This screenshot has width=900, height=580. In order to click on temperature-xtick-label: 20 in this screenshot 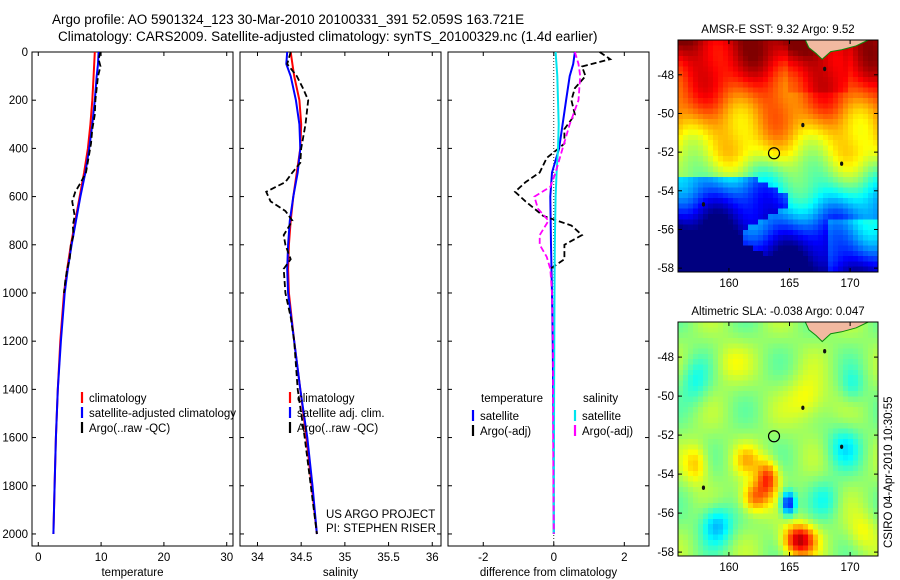, I will do `click(164, 558)`.